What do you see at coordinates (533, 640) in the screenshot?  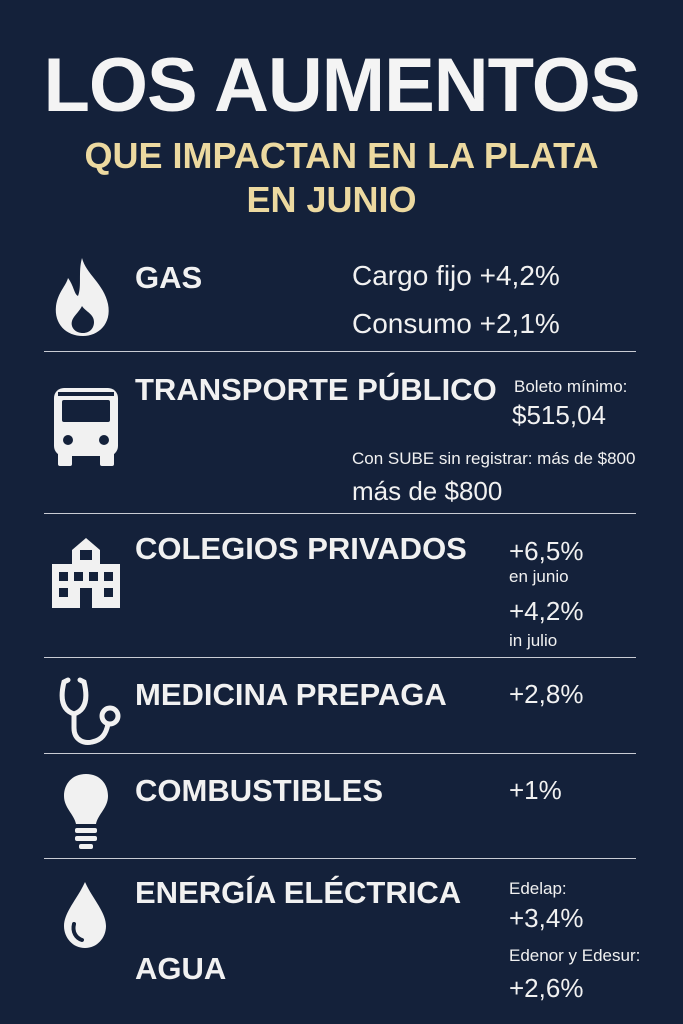 I see `colegios-julio-label: in julio` at bounding box center [533, 640].